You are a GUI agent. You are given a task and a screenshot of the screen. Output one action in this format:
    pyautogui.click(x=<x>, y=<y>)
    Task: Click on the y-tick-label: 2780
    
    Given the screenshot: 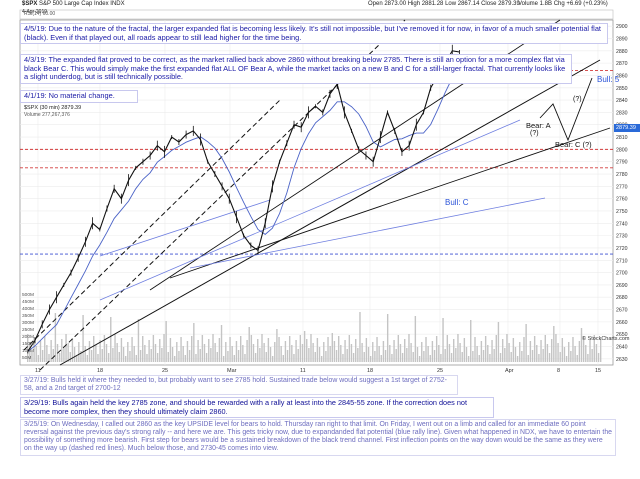 What is the action you would take?
    pyautogui.click(x=622, y=175)
    